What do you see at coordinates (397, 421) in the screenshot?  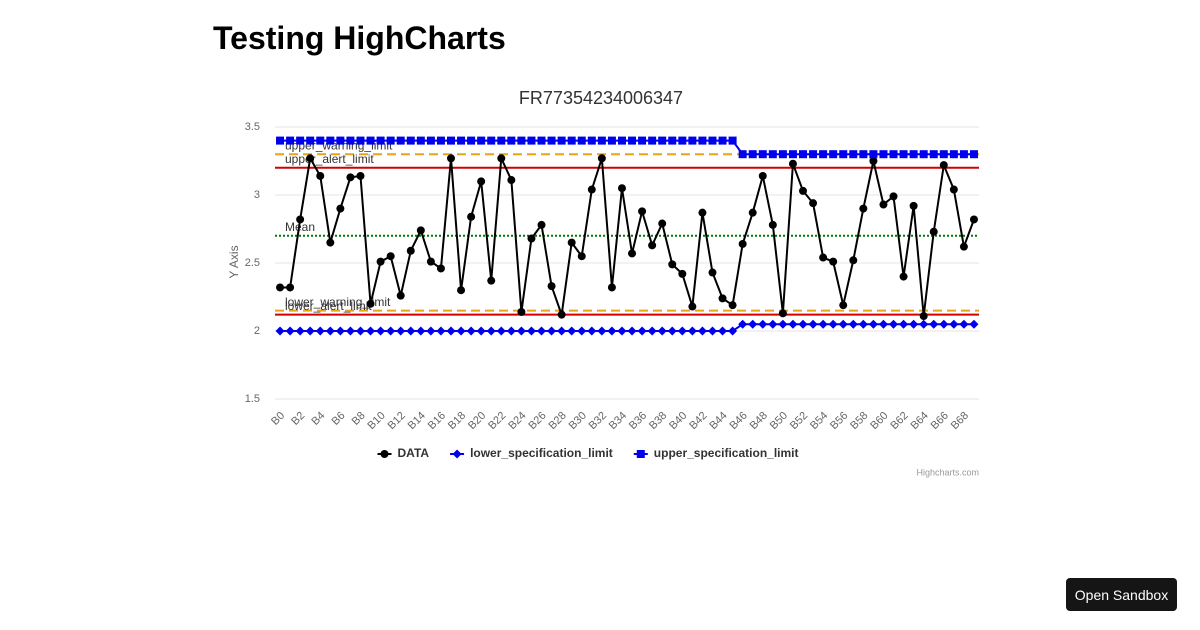 I see `x-tick-label: B12` at bounding box center [397, 421].